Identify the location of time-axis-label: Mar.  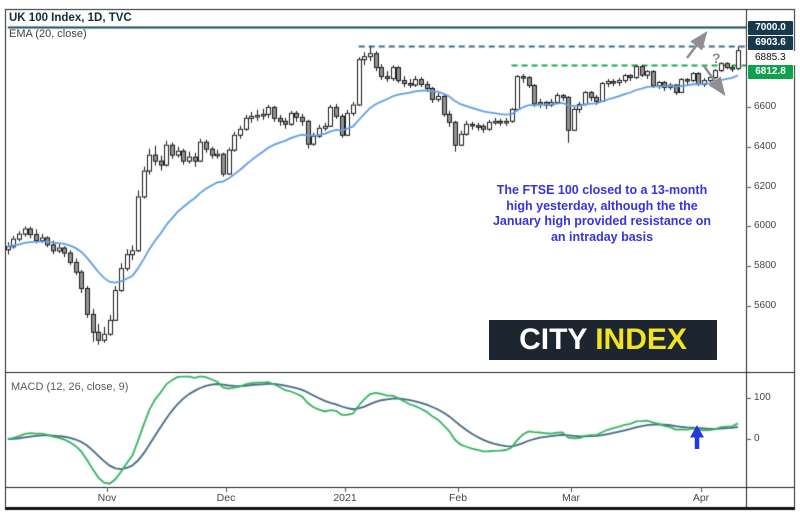
(571, 498).